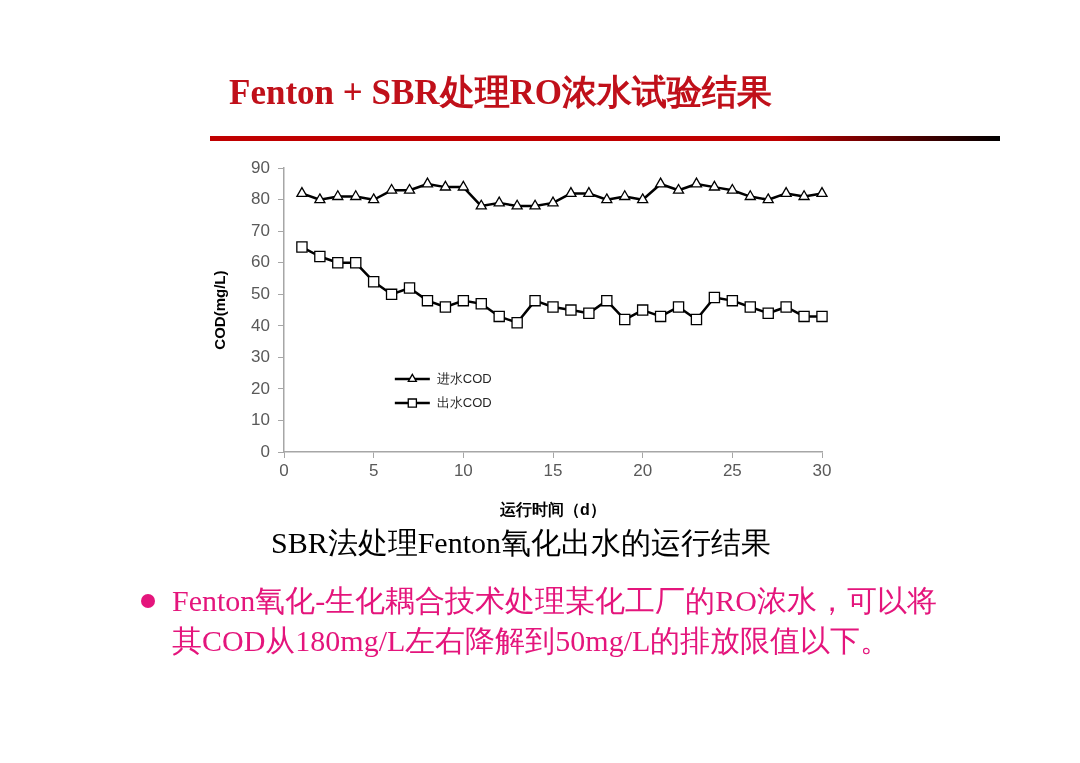 This screenshot has height=763, width=1080. What do you see at coordinates (260, 357) in the screenshot?
I see `y-tick-label: 30` at bounding box center [260, 357].